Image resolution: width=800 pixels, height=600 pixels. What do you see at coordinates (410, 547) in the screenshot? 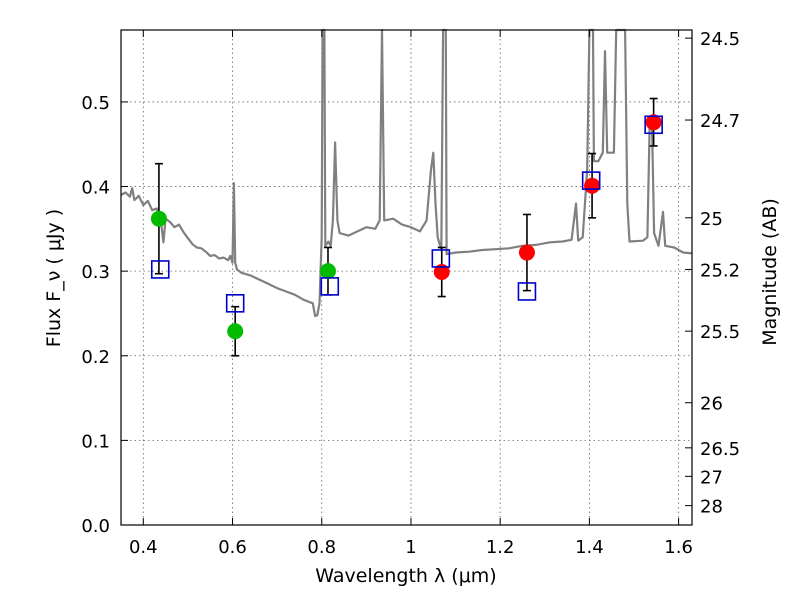
I see `x-tick-label: 1` at bounding box center [410, 547].